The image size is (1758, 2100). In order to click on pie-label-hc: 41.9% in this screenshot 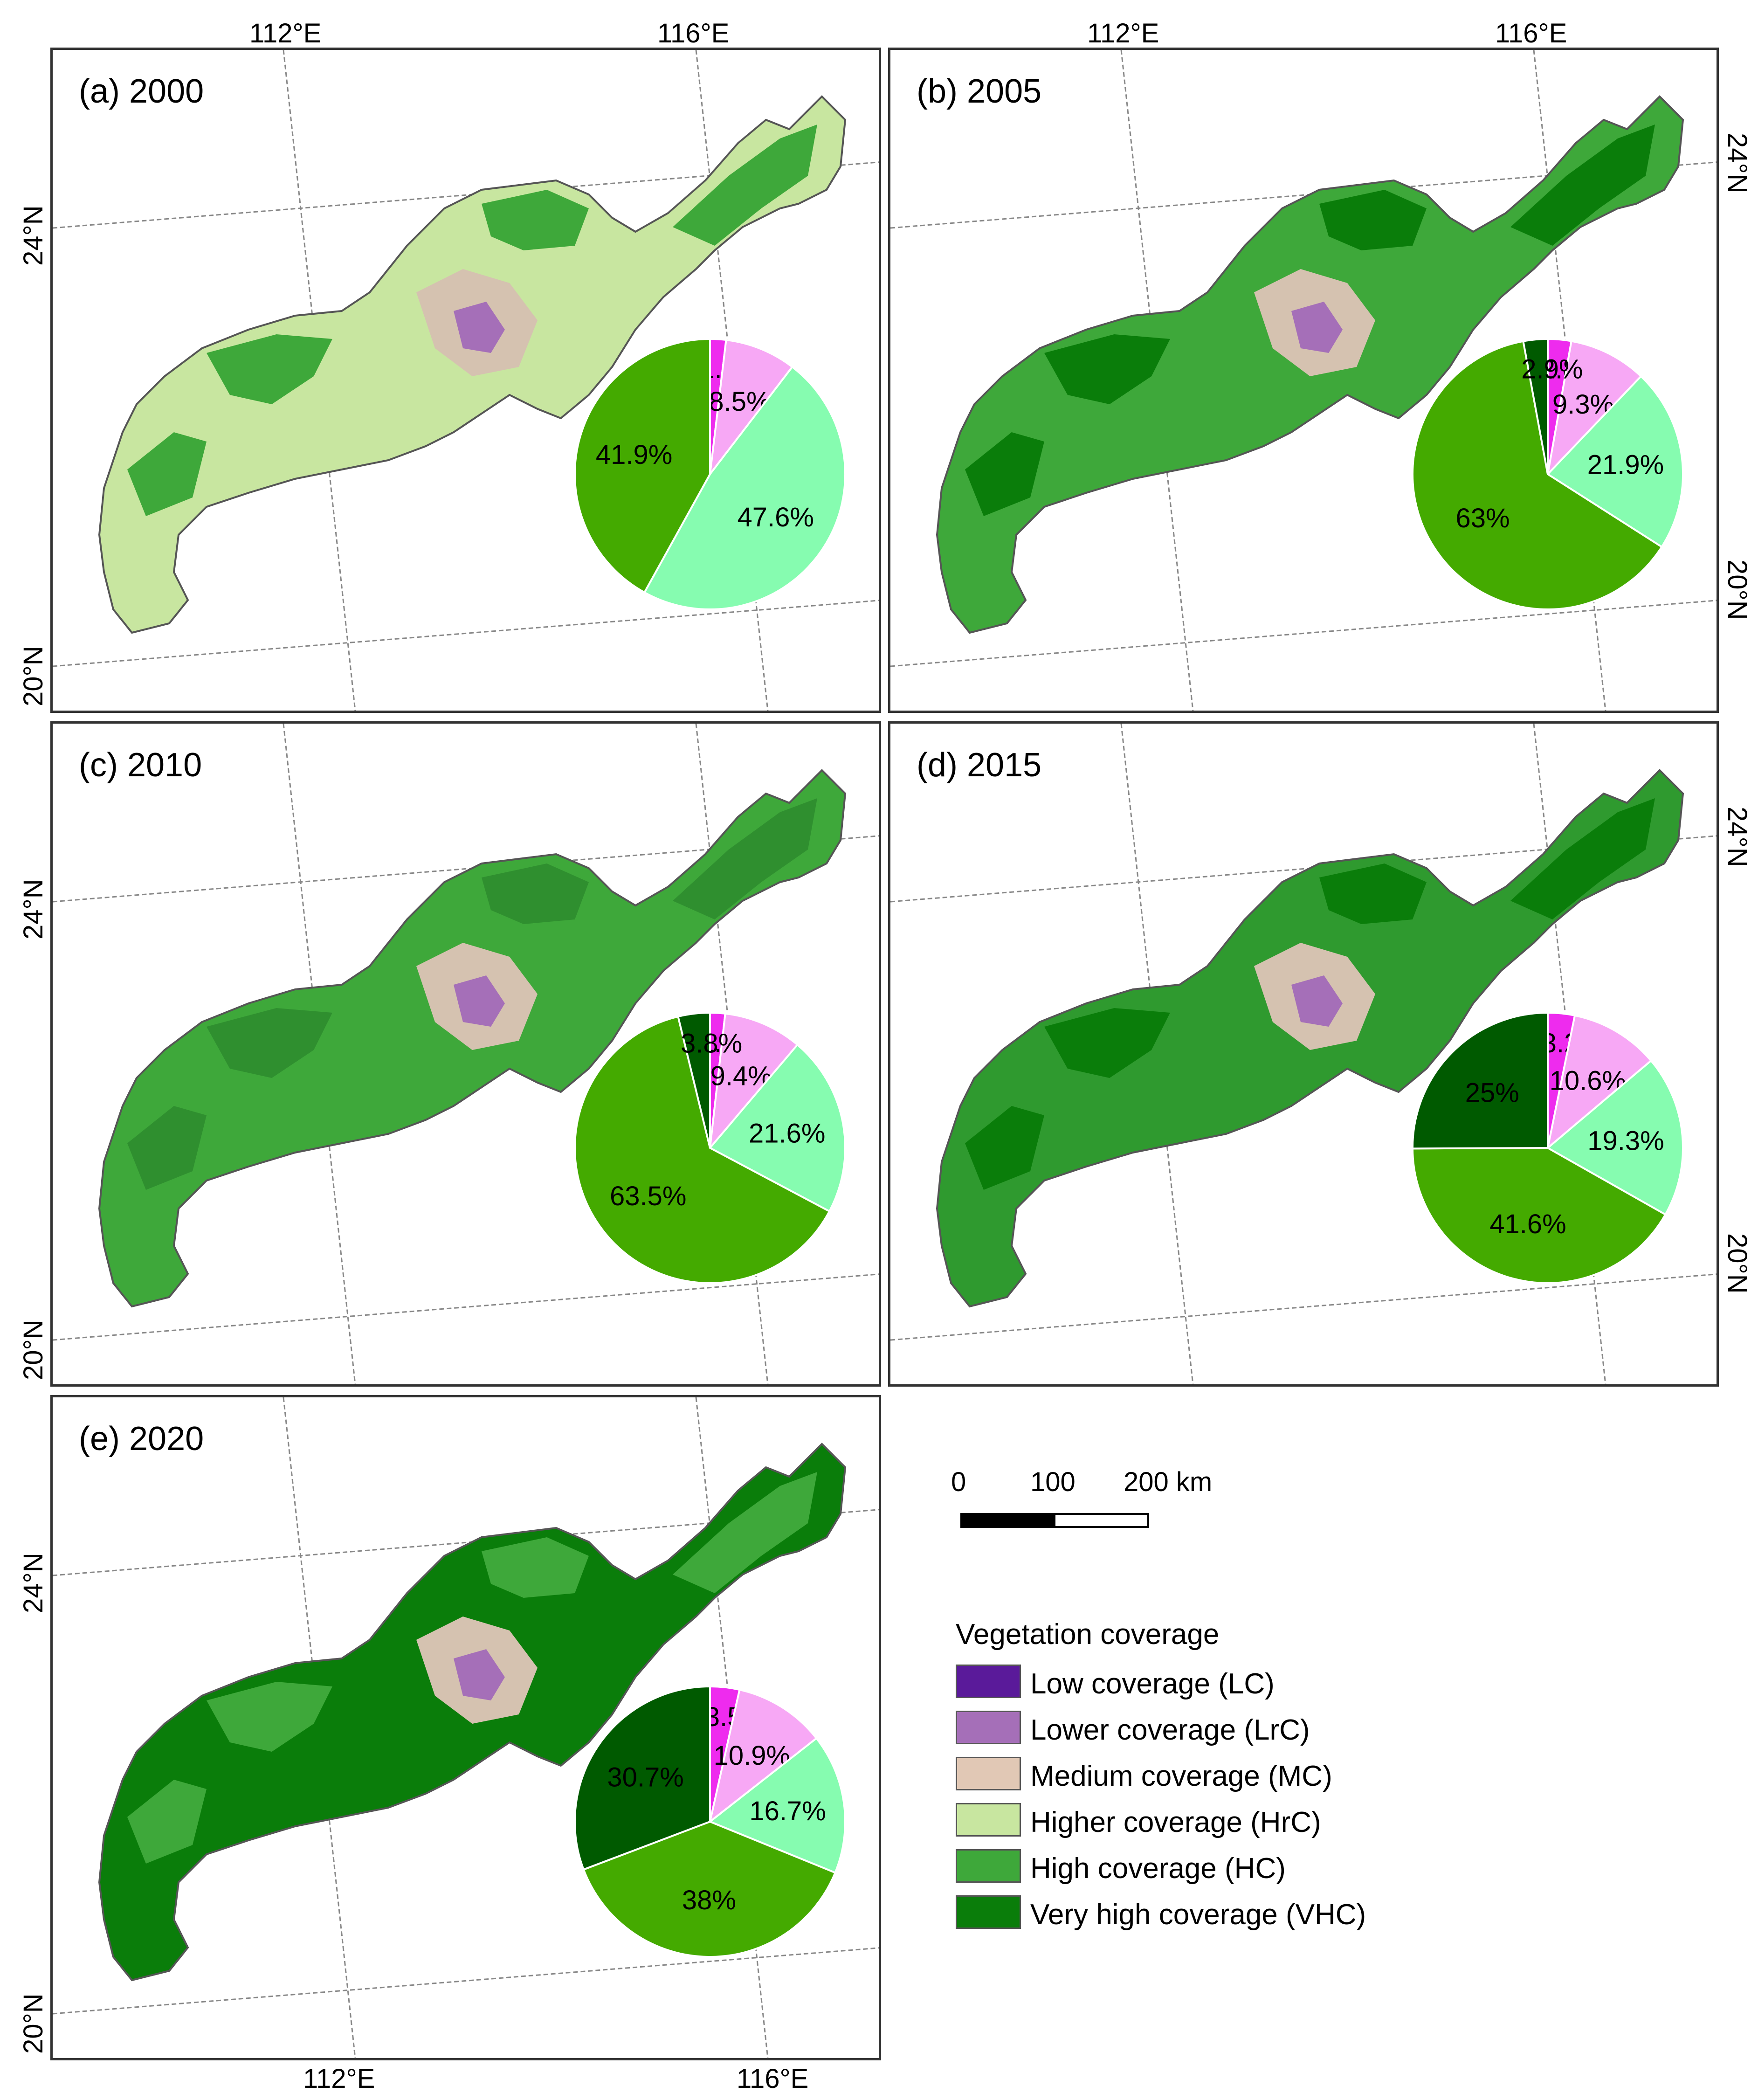, I will do `click(634, 455)`.